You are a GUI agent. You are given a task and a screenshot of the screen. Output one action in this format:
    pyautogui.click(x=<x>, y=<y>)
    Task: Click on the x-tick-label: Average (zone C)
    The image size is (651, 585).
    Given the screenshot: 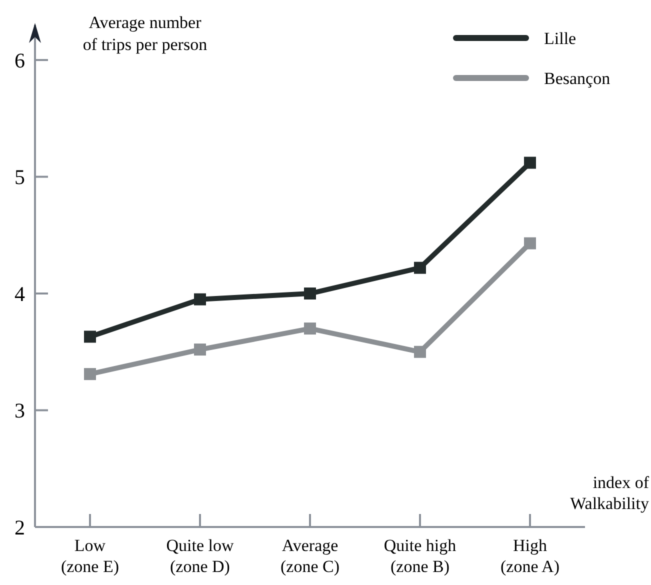 What is the action you would take?
    pyautogui.click(x=310, y=556)
    